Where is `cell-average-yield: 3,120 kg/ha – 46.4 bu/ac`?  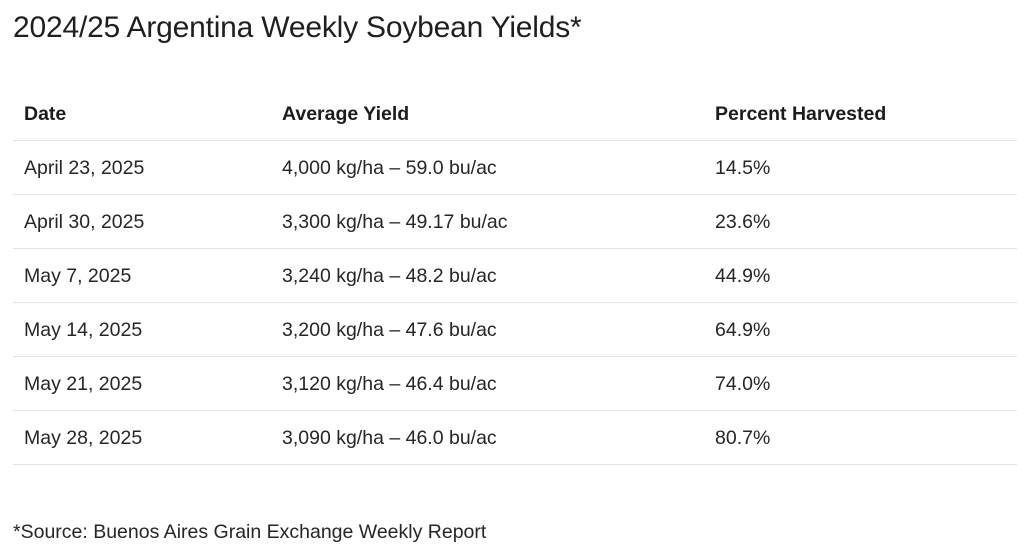
cell-average-yield: 3,120 kg/ha – 46.4 bu/ac is located at coordinates (487, 383).